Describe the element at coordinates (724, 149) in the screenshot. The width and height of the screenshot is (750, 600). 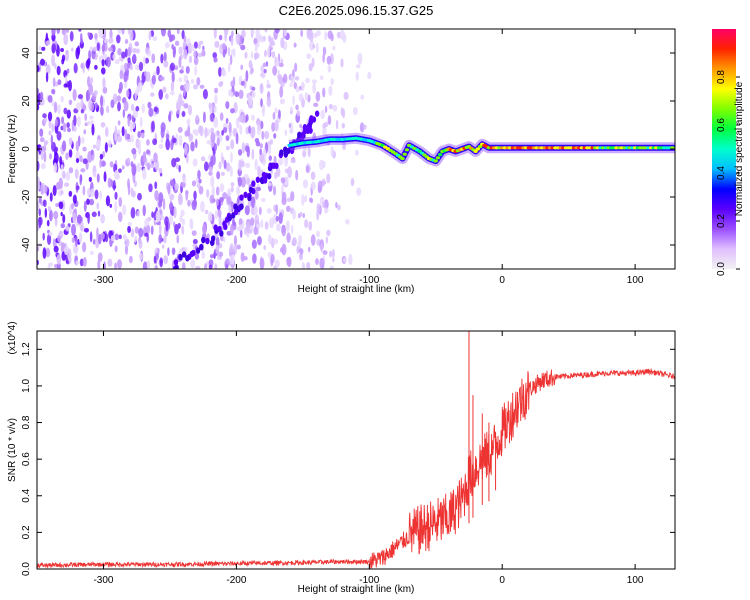
I see `colorbar-gradient` at that location.